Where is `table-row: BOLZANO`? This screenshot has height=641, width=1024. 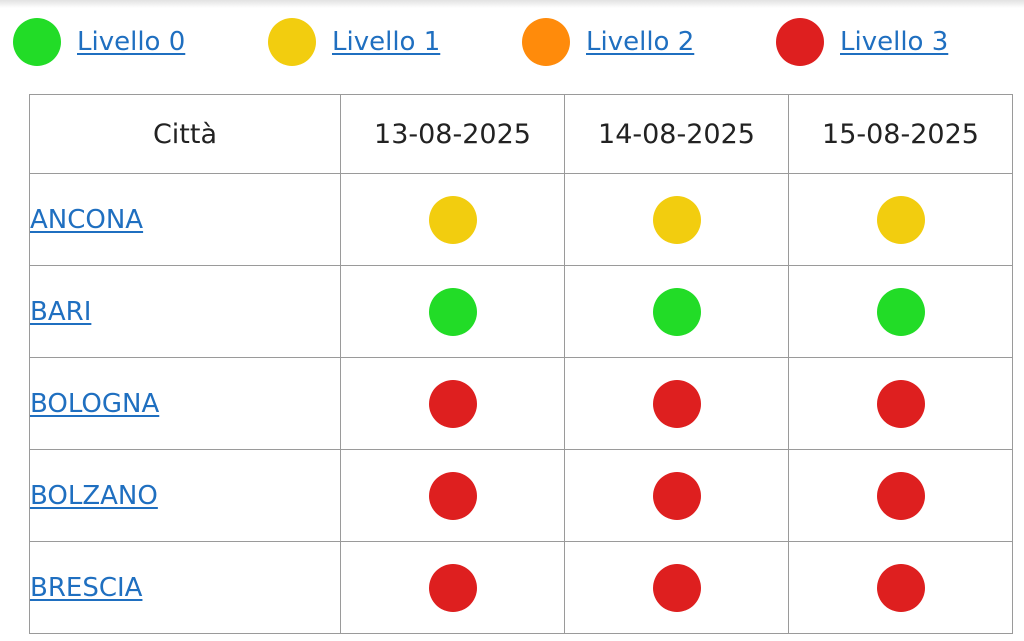 table-row: BOLZANO is located at coordinates (521, 495).